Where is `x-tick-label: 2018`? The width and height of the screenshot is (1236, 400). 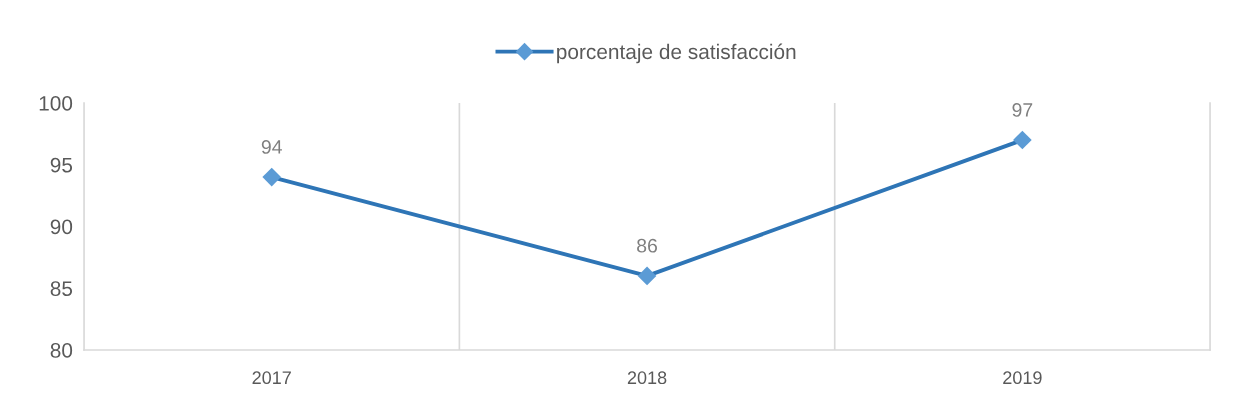 x-tick-label: 2018 is located at coordinates (647, 378).